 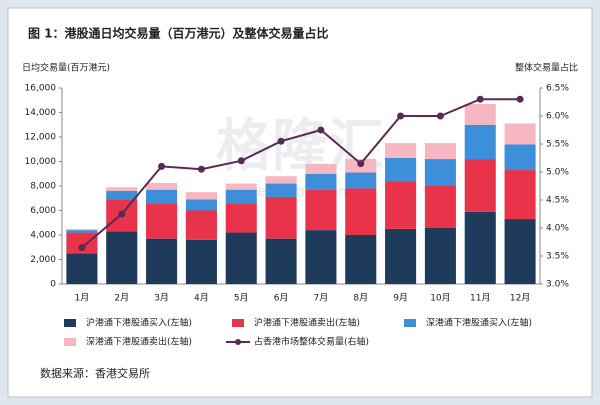 What do you see at coordinates (520, 298) in the screenshot?
I see `x-tick-label: 12月` at bounding box center [520, 298].